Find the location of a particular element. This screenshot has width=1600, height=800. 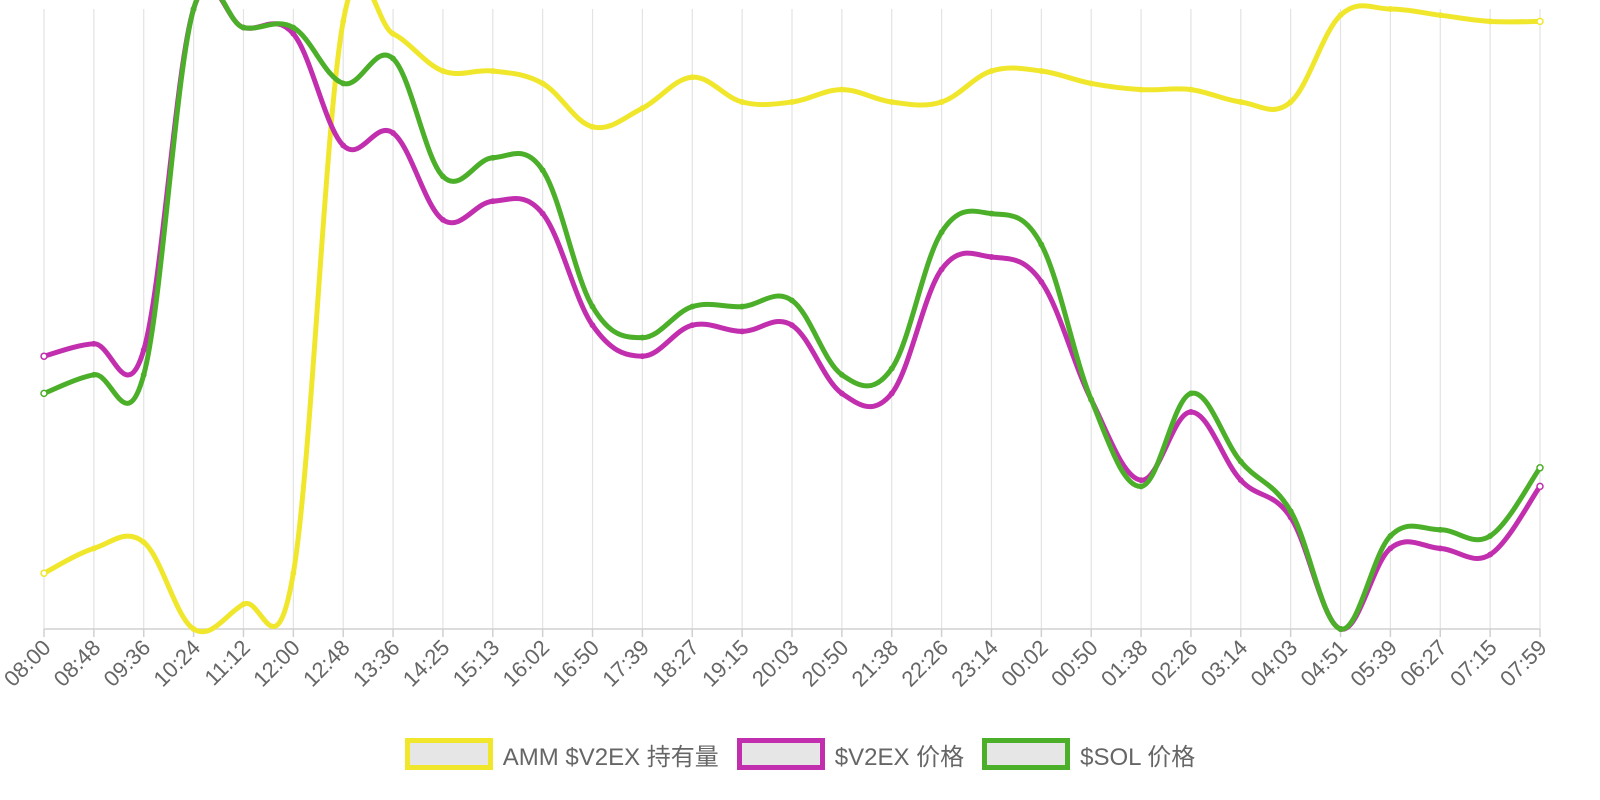

x-tick-label: 06:27 is located at coordinates (1423, 663).